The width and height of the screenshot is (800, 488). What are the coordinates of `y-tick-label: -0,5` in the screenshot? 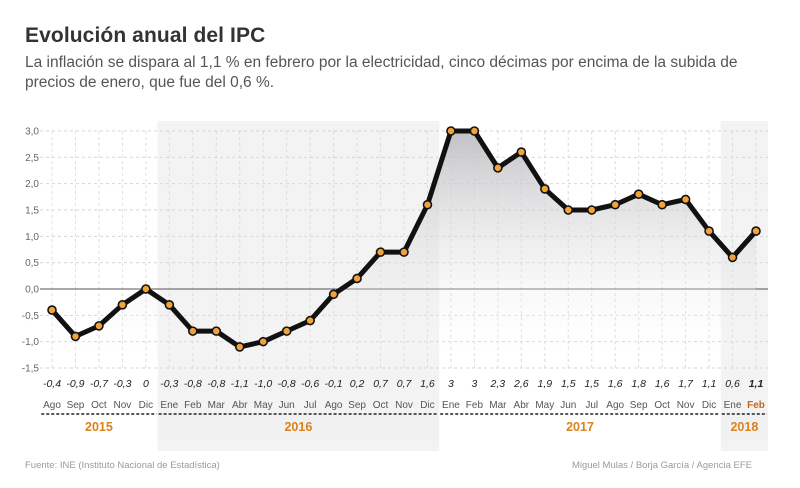 It's located at (31, 316).